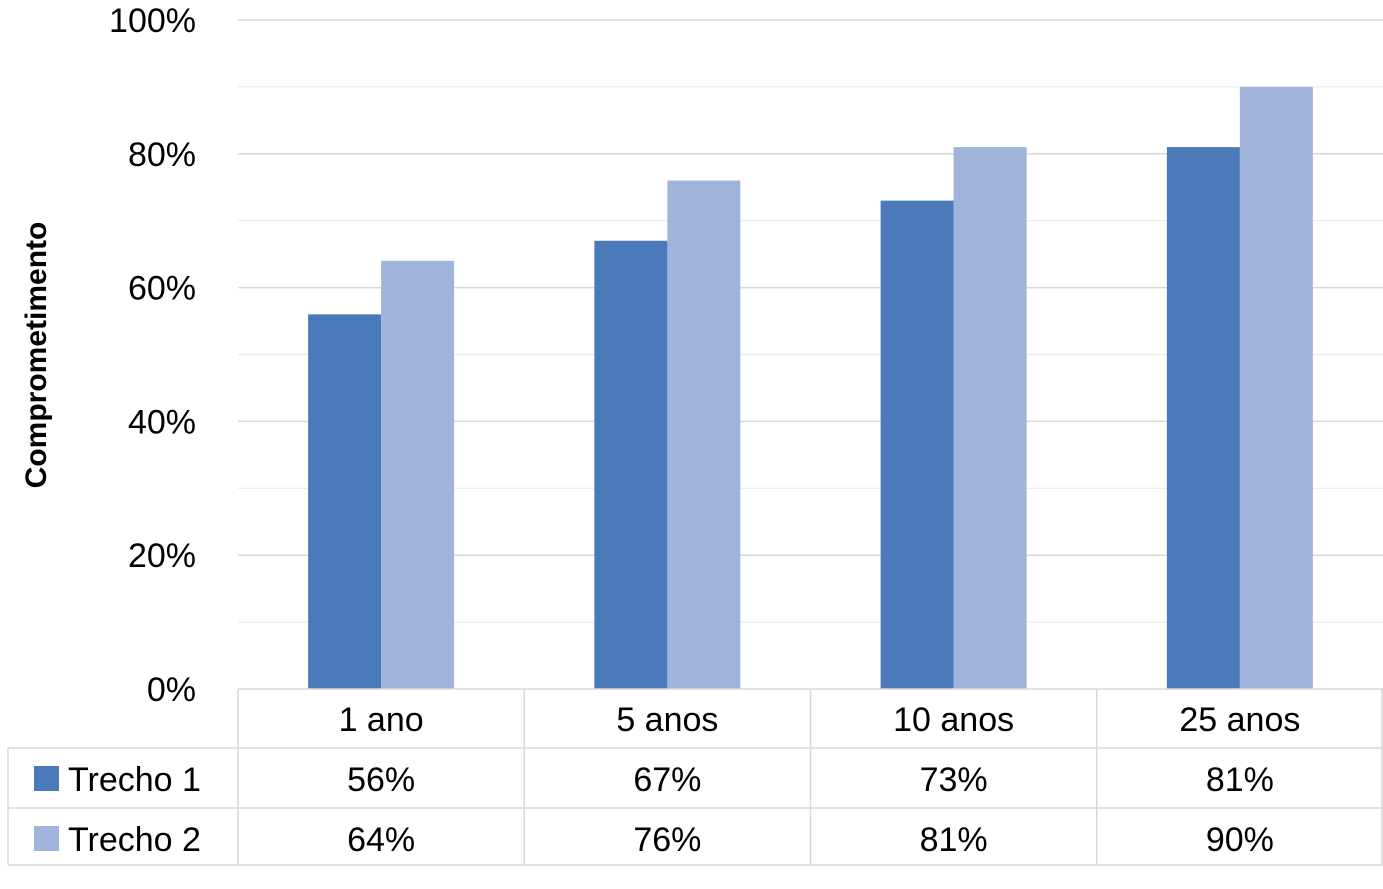  I want to click on category-label: 5 anos, so click(667, 720).